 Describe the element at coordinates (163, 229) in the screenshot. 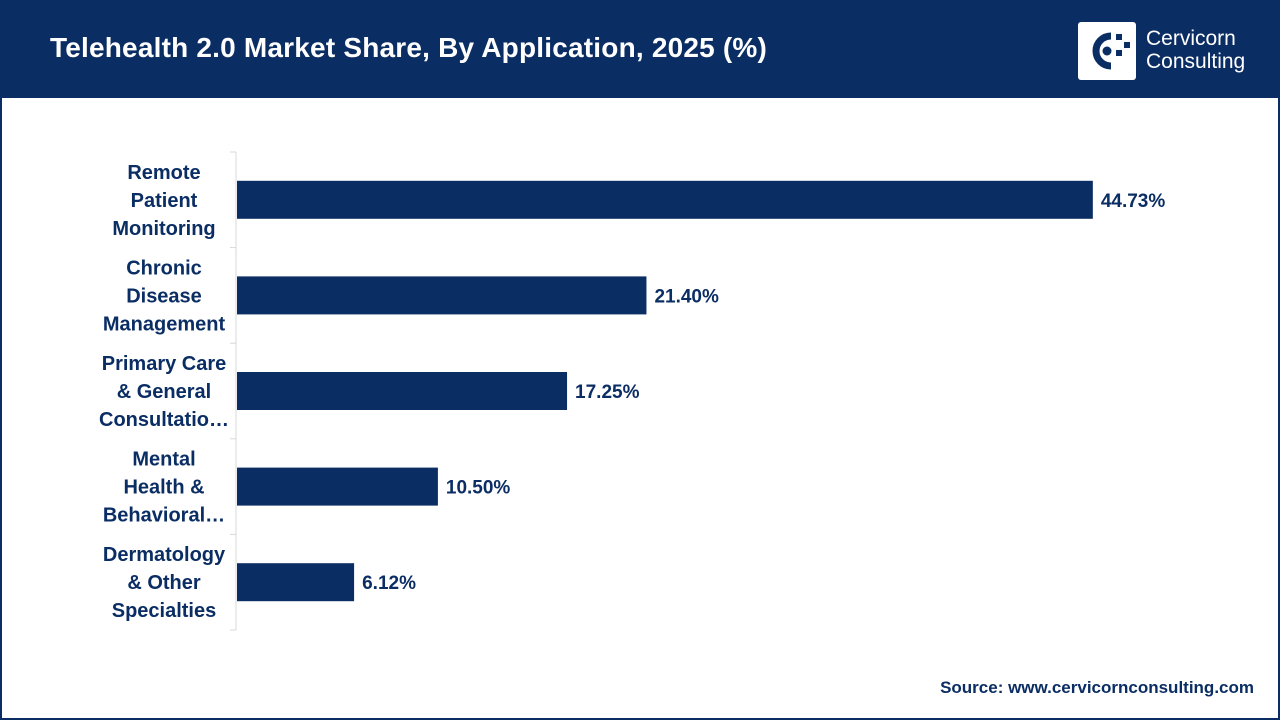

I see `category-label: Monitoring` at that location.